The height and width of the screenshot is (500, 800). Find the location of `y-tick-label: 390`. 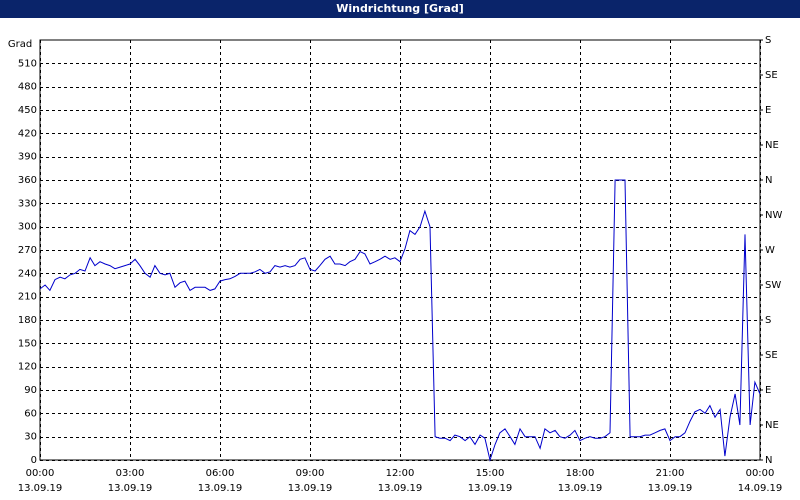

y-tick-label: 390 is located at coordinates (27, 157).